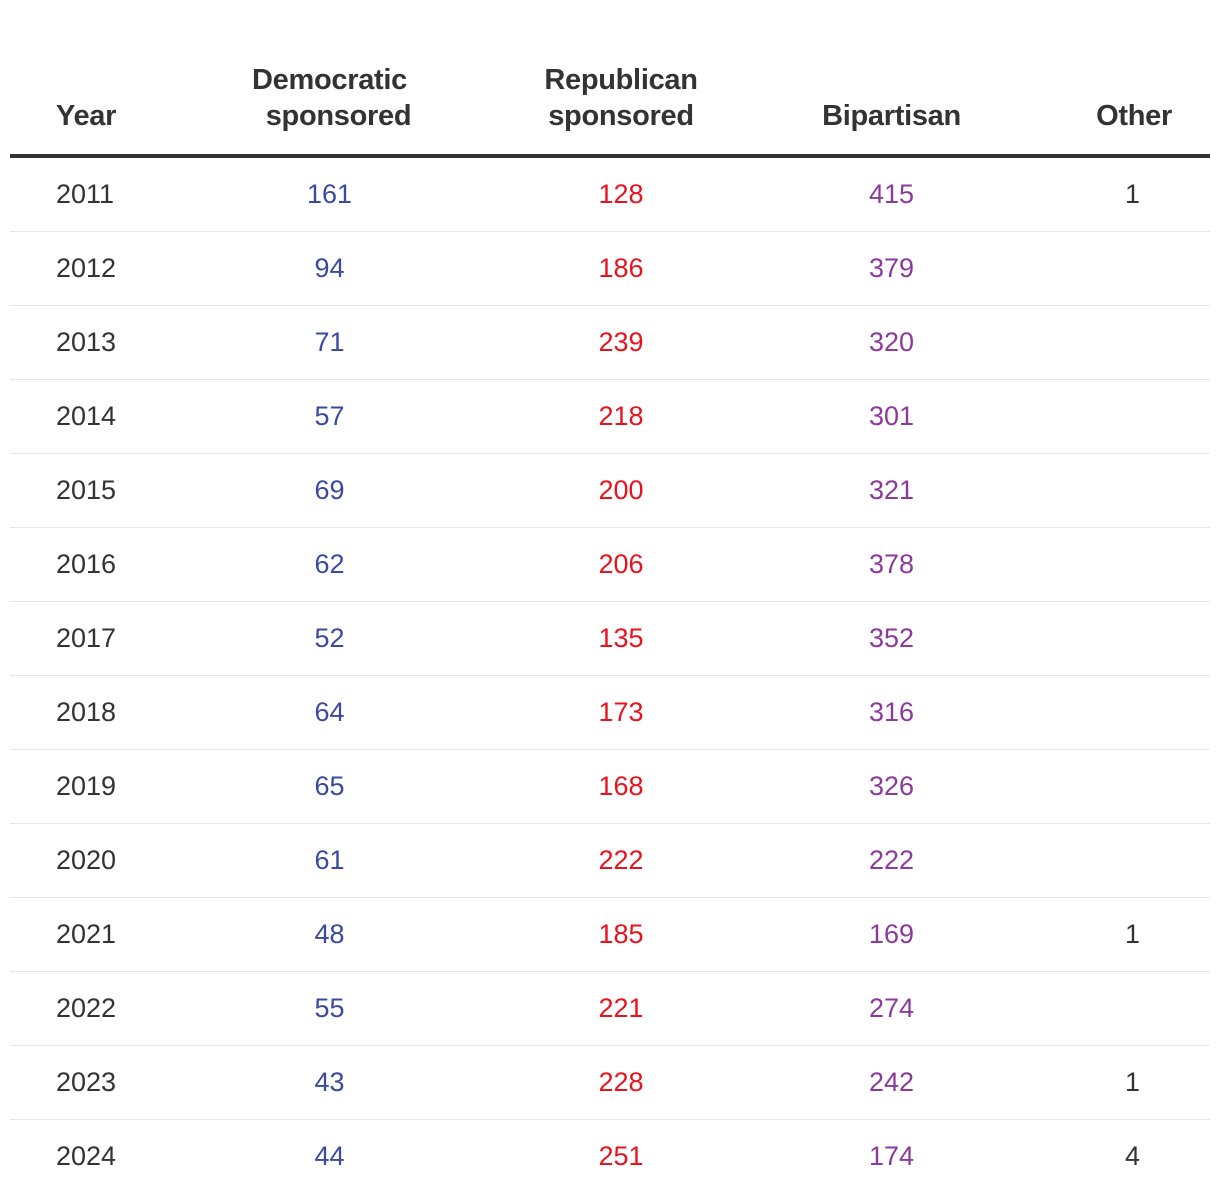 The height and width of the screenshot is (1193, 1220). I want to click on cell-bipartisan: 352, so click(891, 639).